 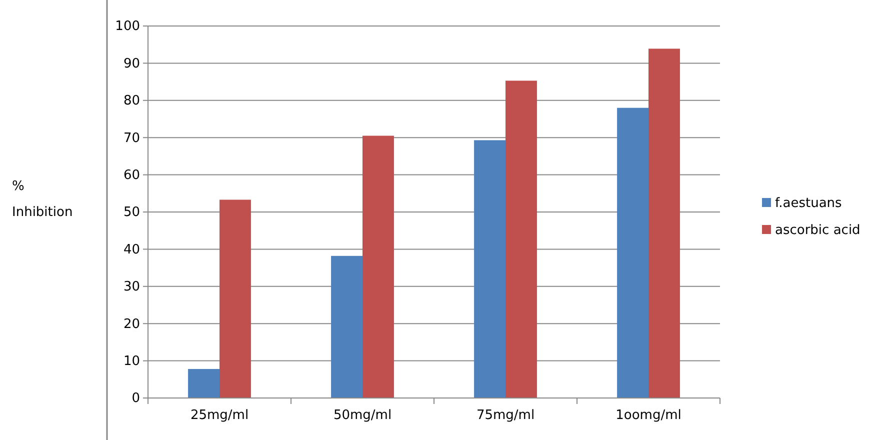 What do you see at coordinates (131, 175) in the screenshot?
I see `y-tick-label: 60` at bounding box center [131, 175].